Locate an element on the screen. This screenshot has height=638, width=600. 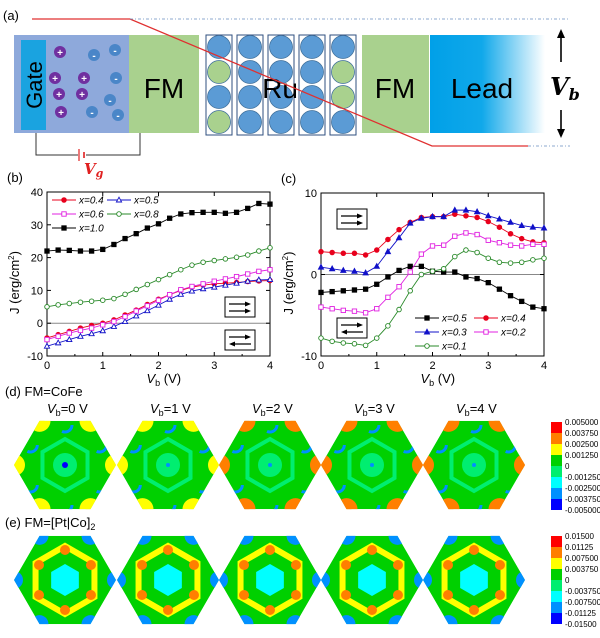
legend-label: x=0.2 is located at coordinates (513, 333).